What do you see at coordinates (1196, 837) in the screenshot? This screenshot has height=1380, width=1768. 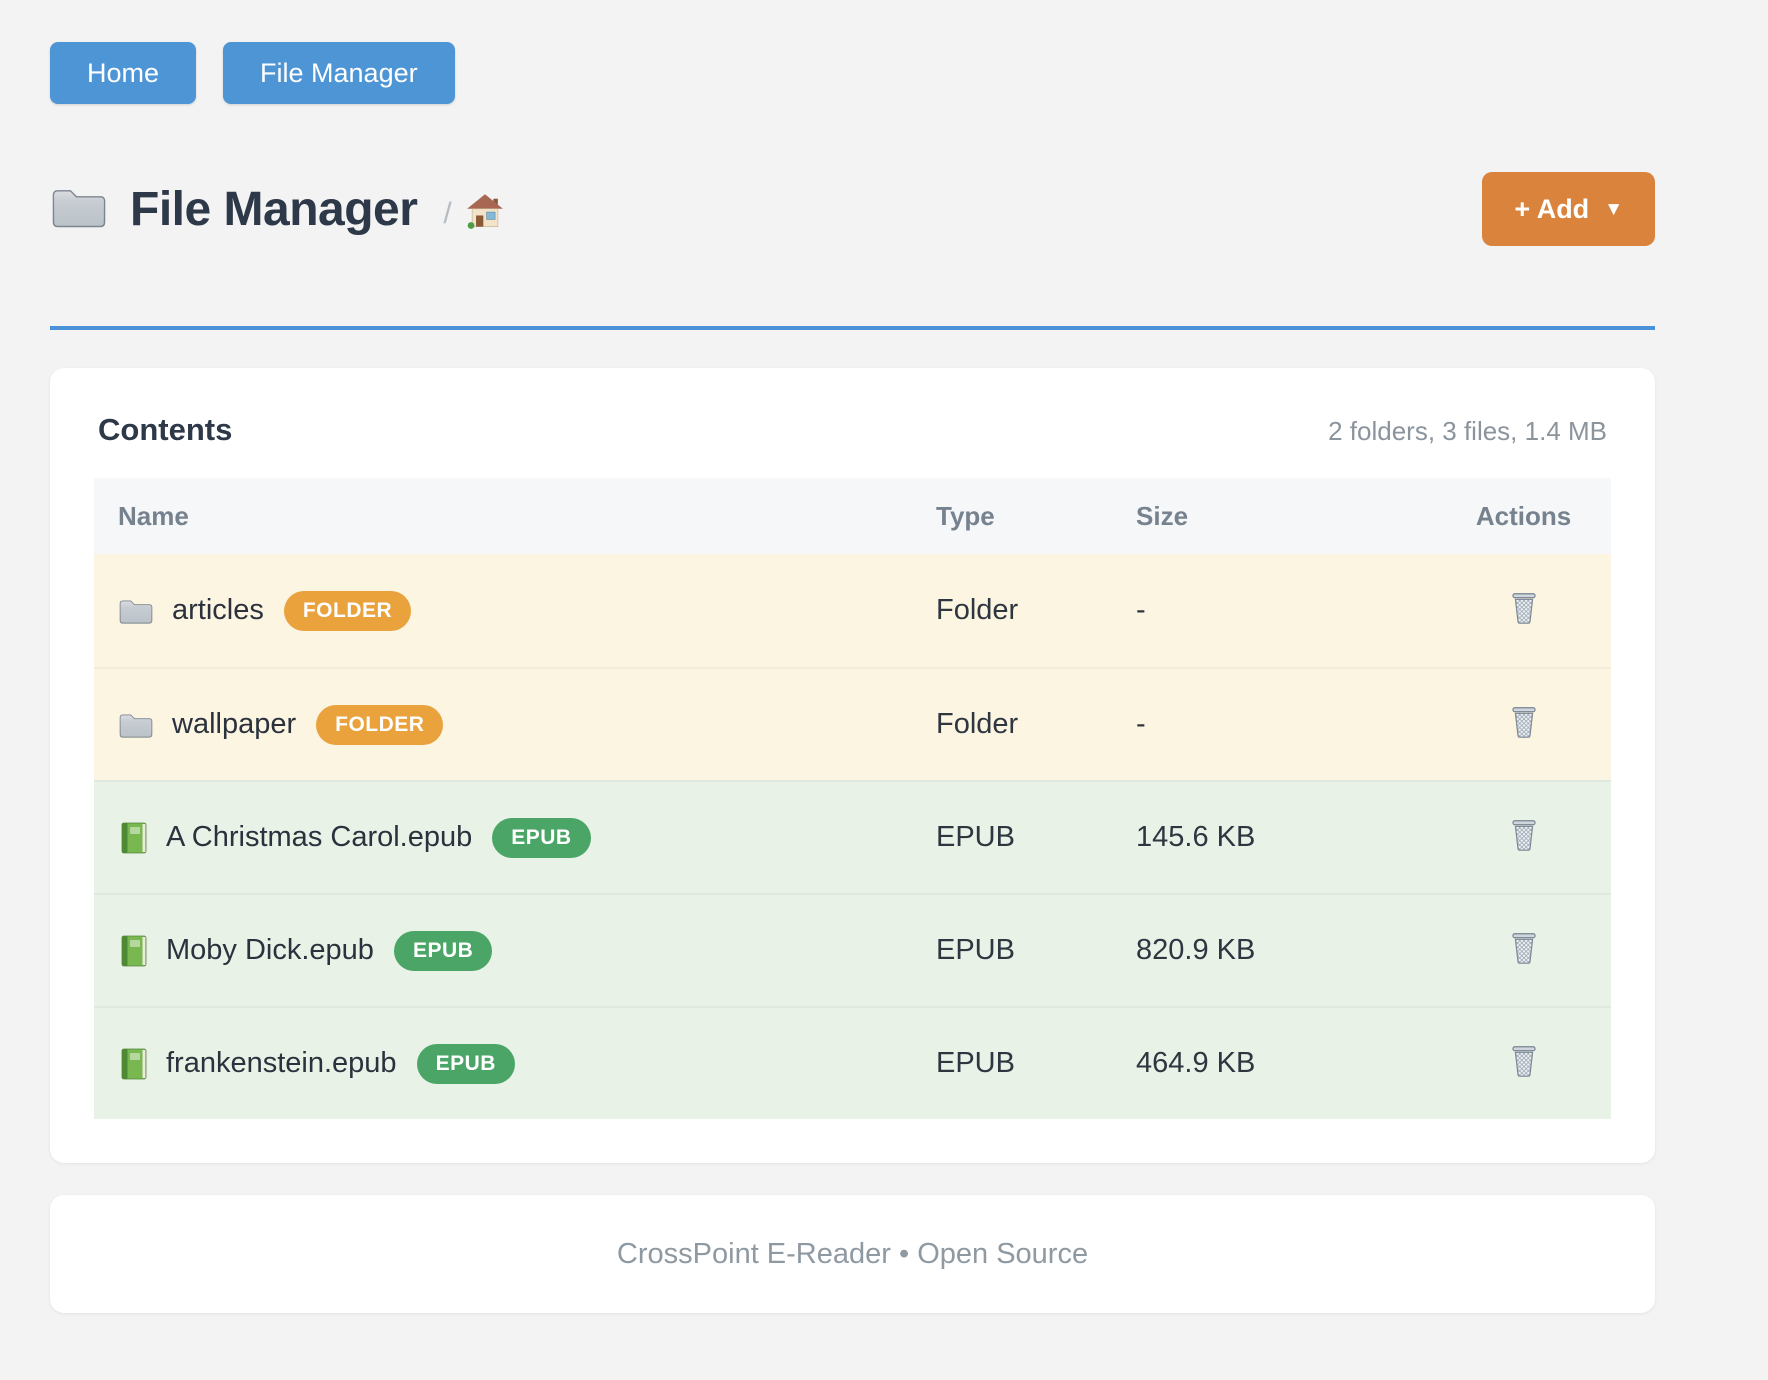 I see `file-size: 145.6 KB` at bounding box center [1196, 837].